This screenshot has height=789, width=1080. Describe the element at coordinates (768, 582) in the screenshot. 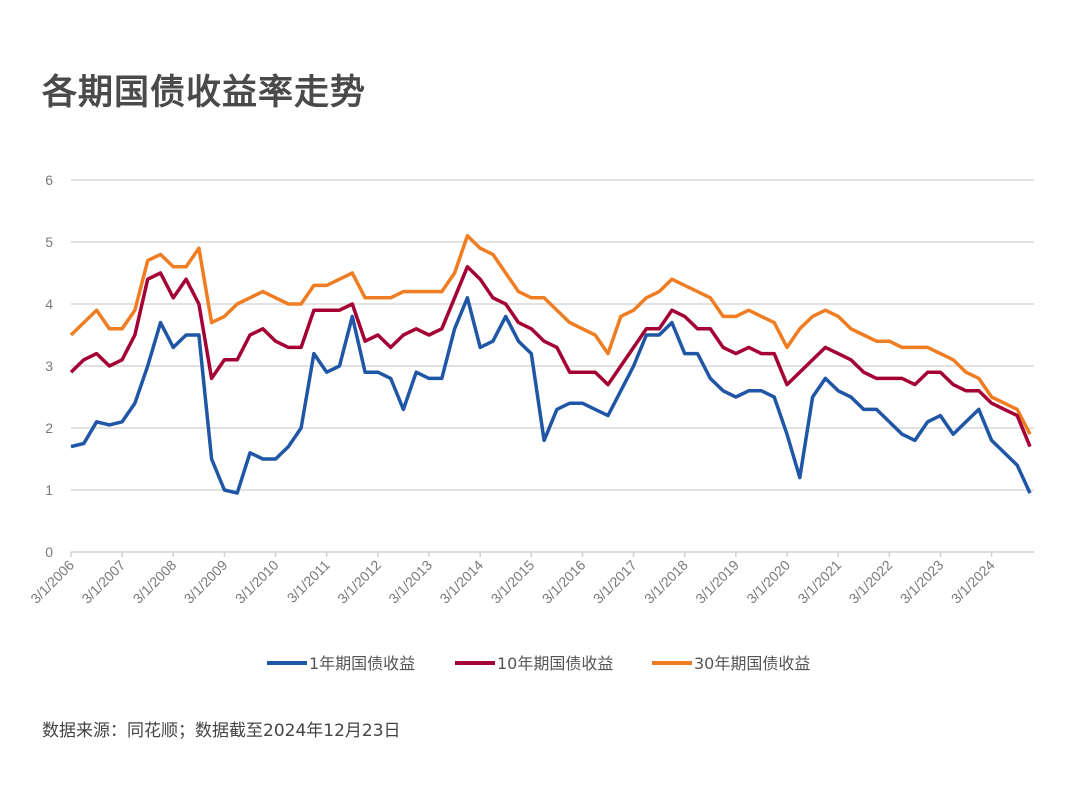

I see `x-tick-label: 3/1/2020` at that location.